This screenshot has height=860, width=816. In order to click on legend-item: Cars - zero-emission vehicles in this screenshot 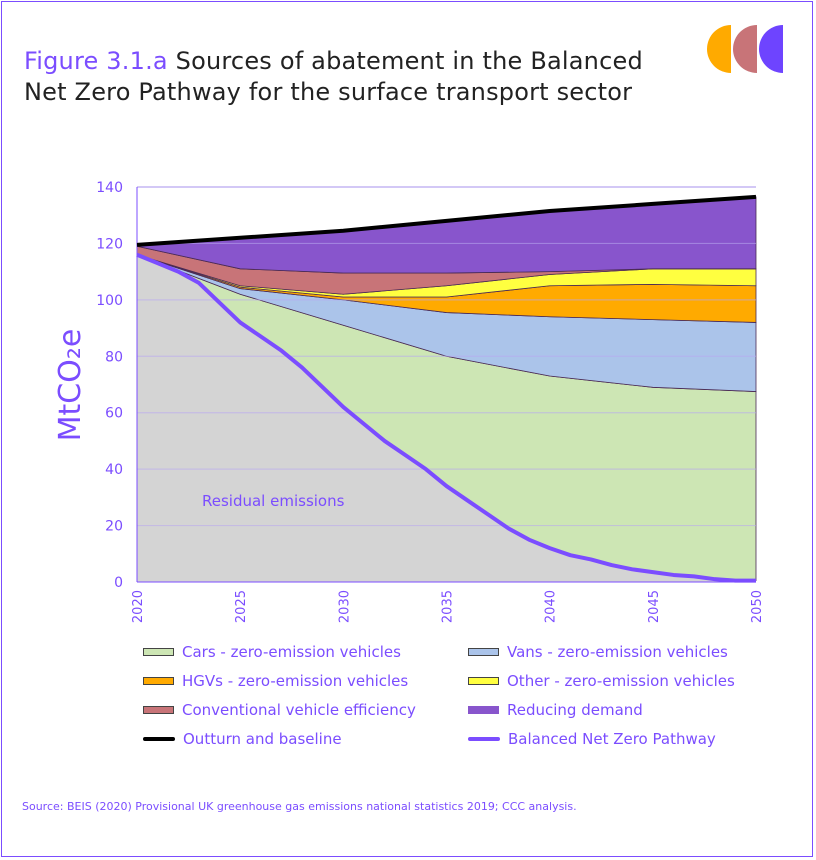, I will do `click(272, 652)`.